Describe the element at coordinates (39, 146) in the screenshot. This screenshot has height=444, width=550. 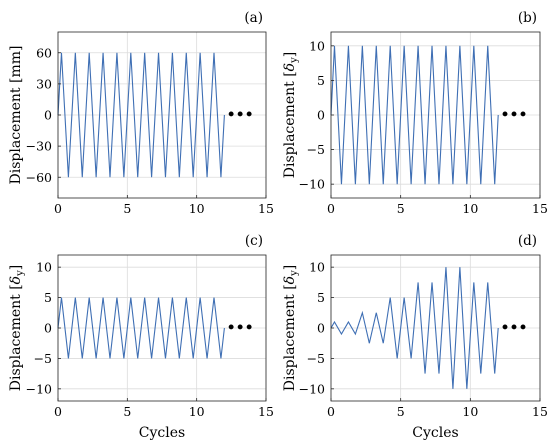
I see `y-tick-label: −30` at that location.